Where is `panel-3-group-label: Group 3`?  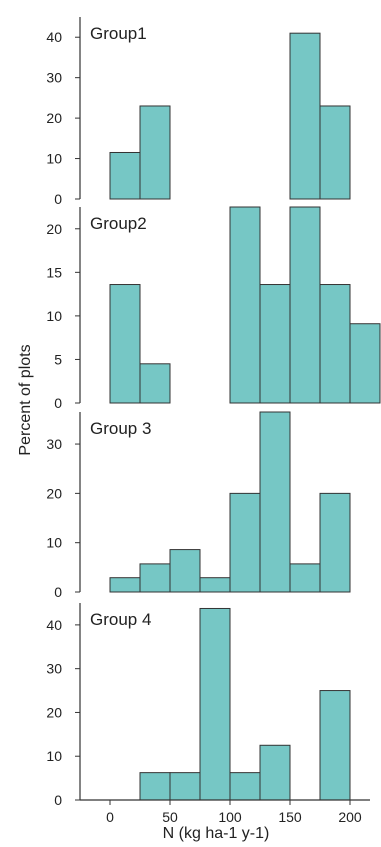
panel-3-group-label: Group 3 is located at coordinates (120, 428).